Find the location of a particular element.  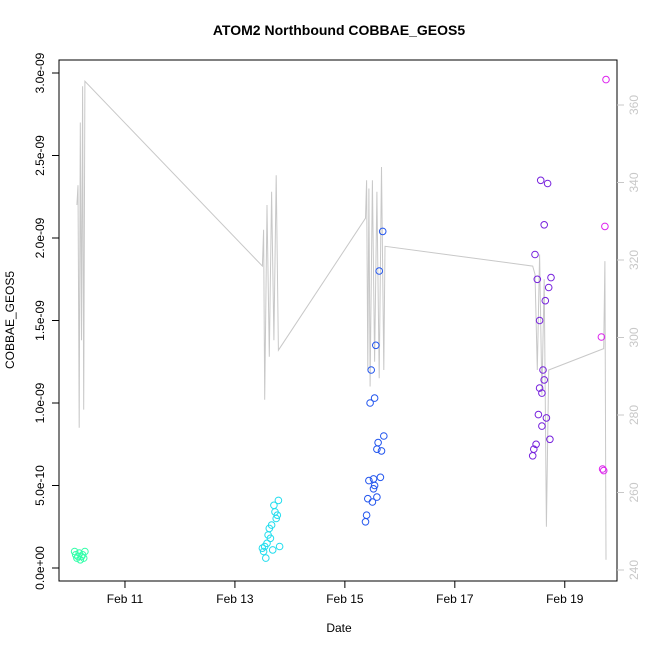

y2-tick-label: 280 is located at coordinates (634, 415).